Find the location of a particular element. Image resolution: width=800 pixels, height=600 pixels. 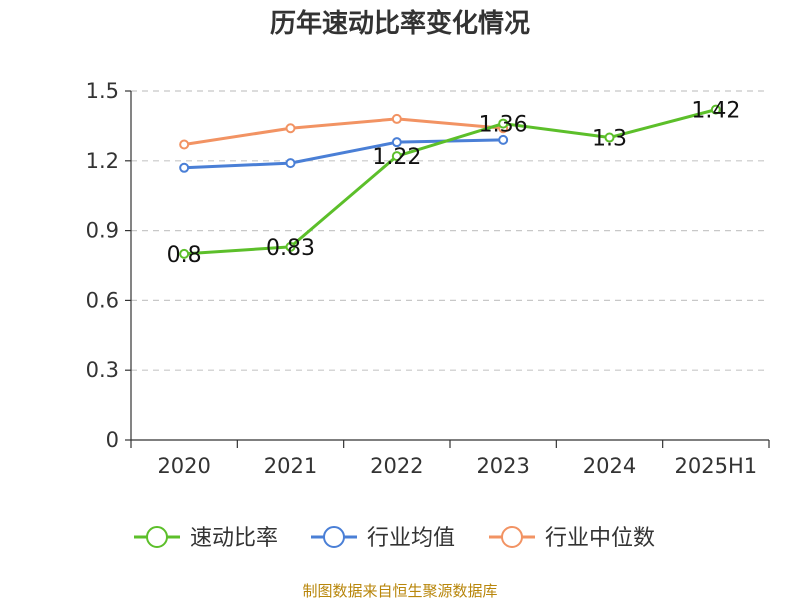

data-label-5: 1.42 is located at coordinates (715, 111).